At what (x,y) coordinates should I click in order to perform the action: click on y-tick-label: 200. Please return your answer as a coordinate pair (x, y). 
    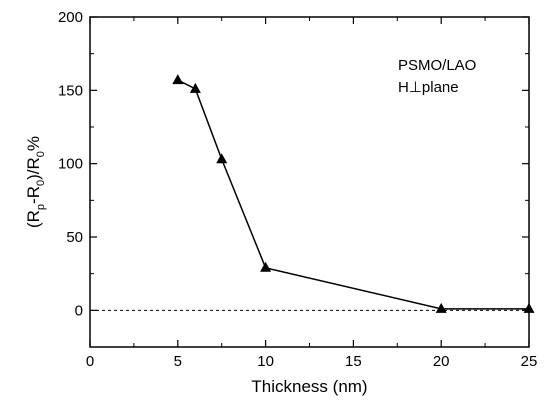
    Looking at the image, I should click on (70, 17).